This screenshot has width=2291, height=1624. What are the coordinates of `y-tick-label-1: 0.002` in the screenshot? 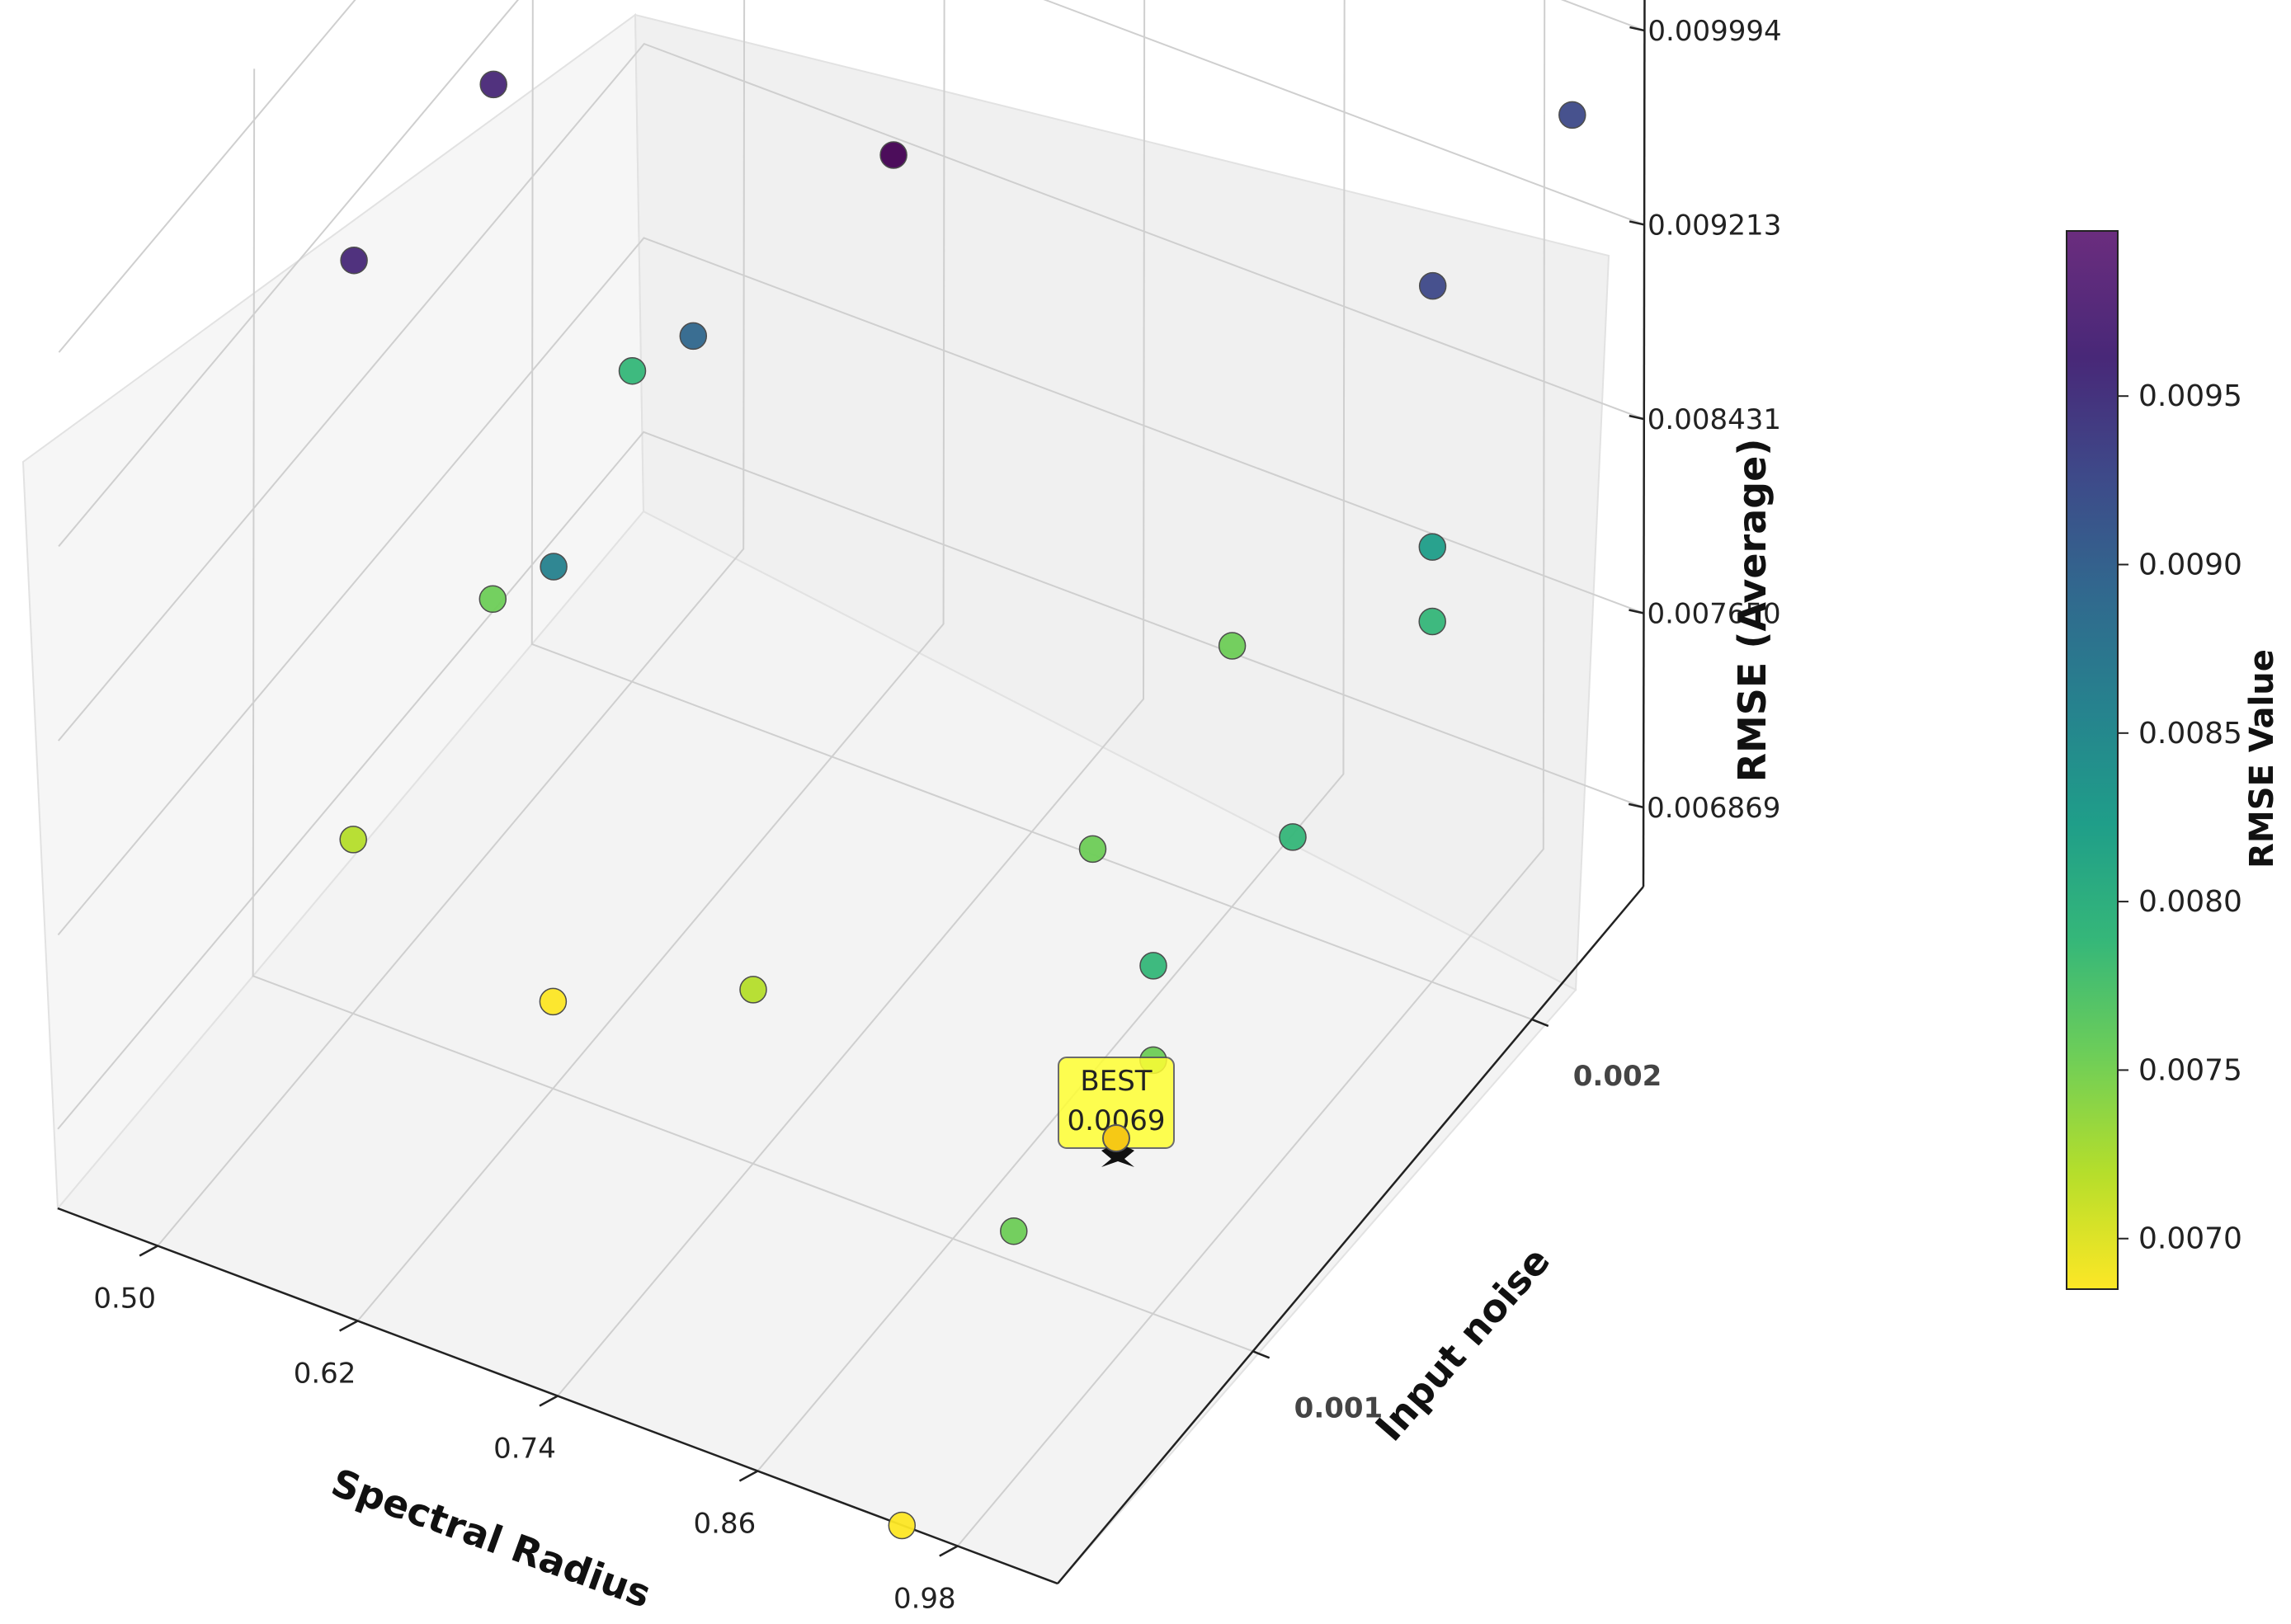 It's located at (1617, 1076).